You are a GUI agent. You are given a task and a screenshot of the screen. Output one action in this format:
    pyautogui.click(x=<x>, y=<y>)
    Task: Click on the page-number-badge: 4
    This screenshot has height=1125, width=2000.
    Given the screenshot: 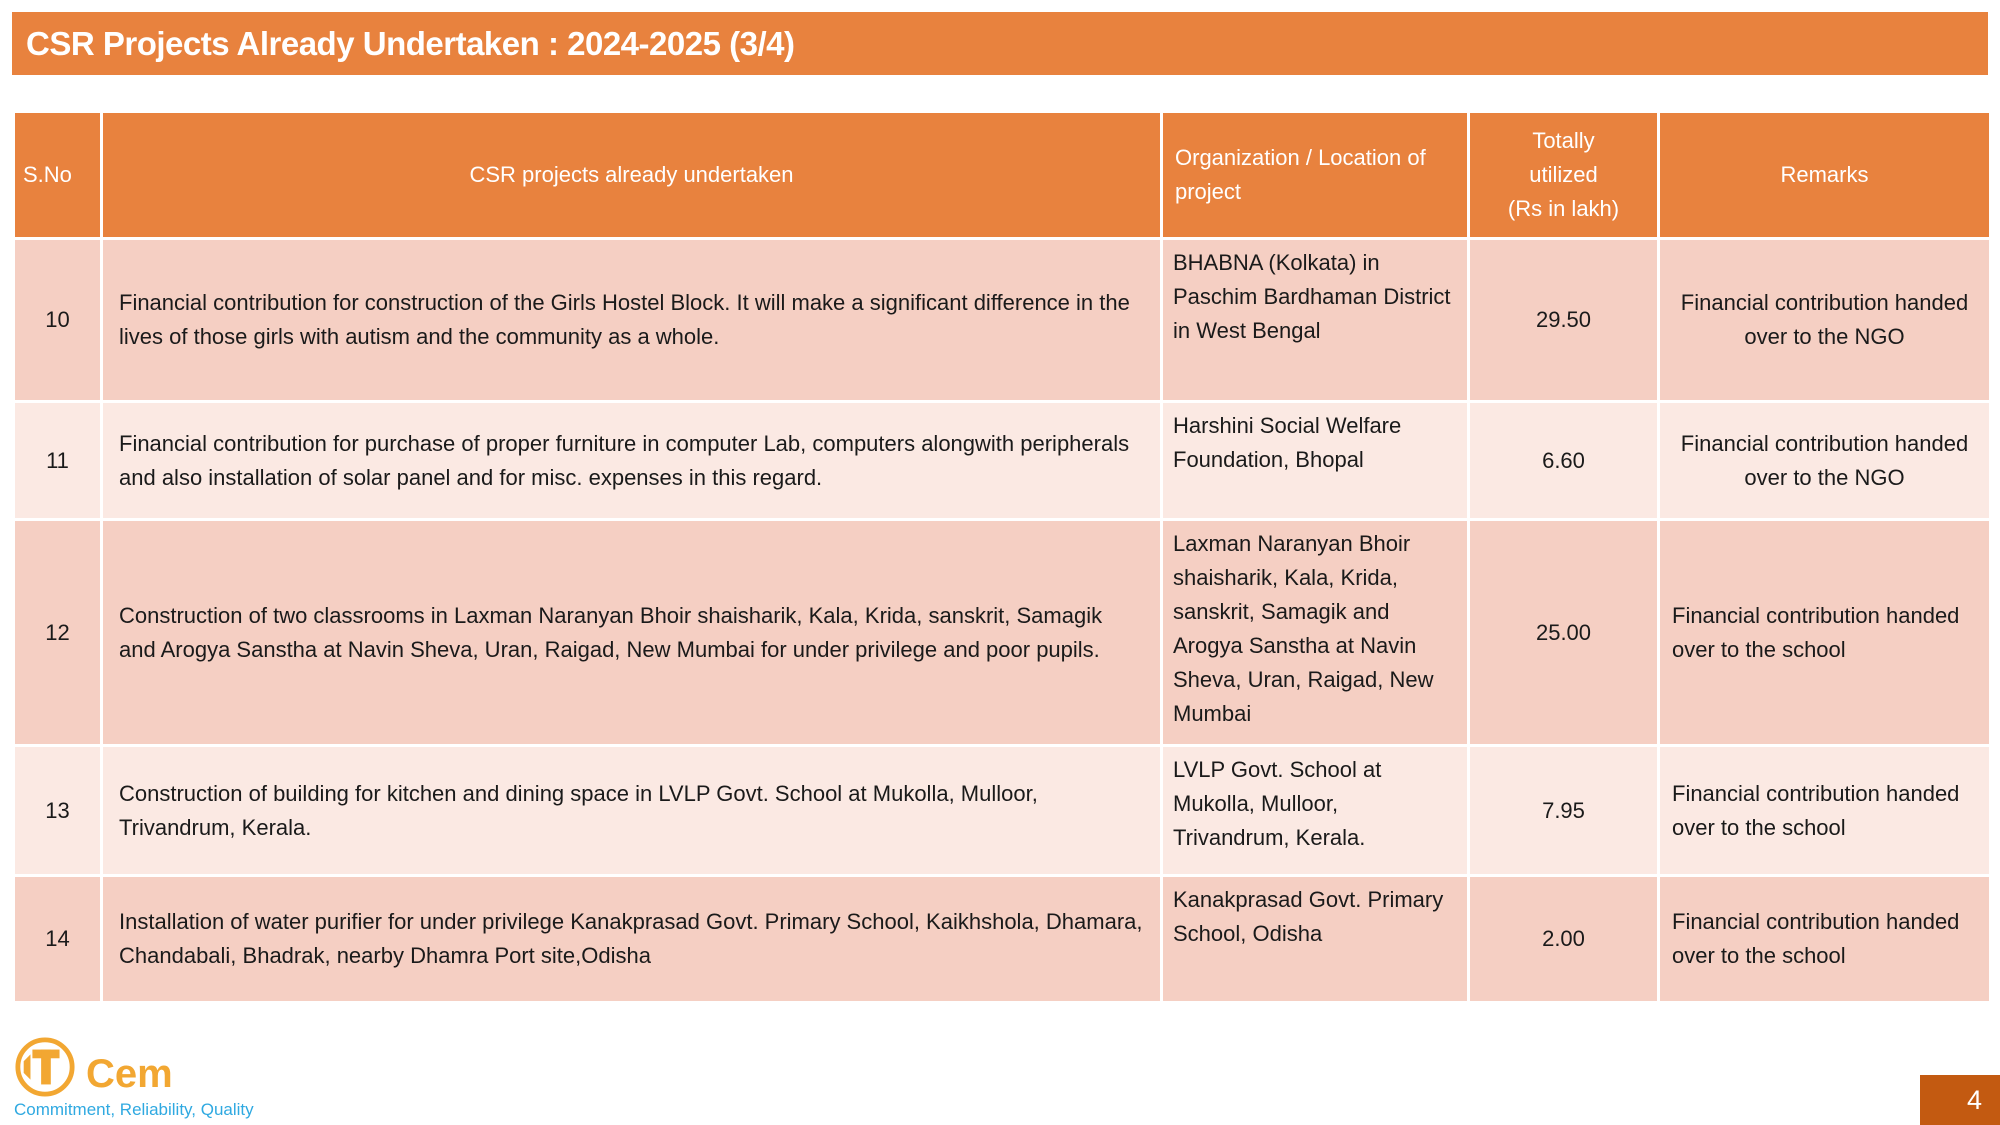 What is the action you would take?
    pyautogui.click(x=1960, y=1100)
    